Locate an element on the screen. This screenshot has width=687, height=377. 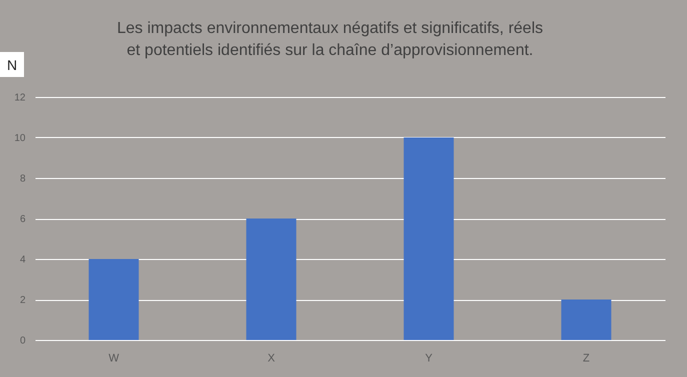
y-tick-label: 0 is located at coordinates (23, 341).